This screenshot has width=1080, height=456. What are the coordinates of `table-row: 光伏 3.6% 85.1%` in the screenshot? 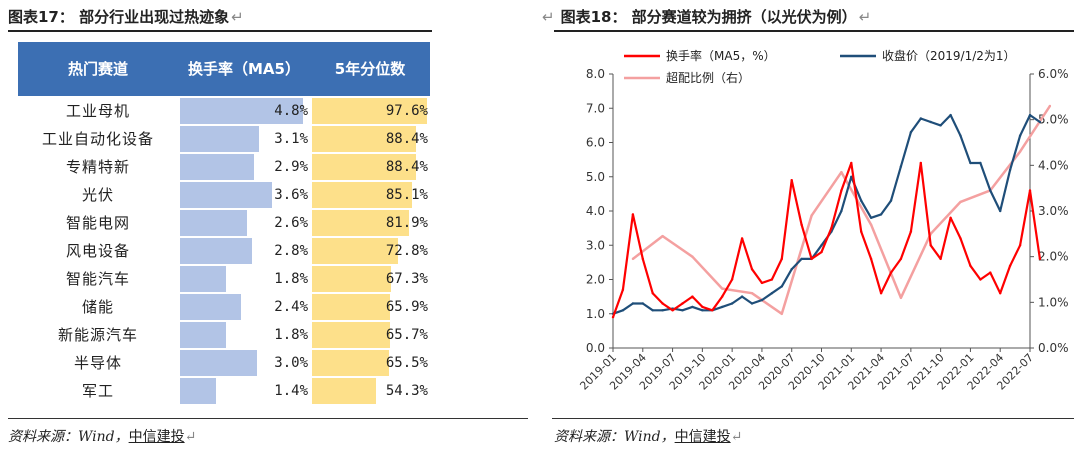 It's located at (224, 195).